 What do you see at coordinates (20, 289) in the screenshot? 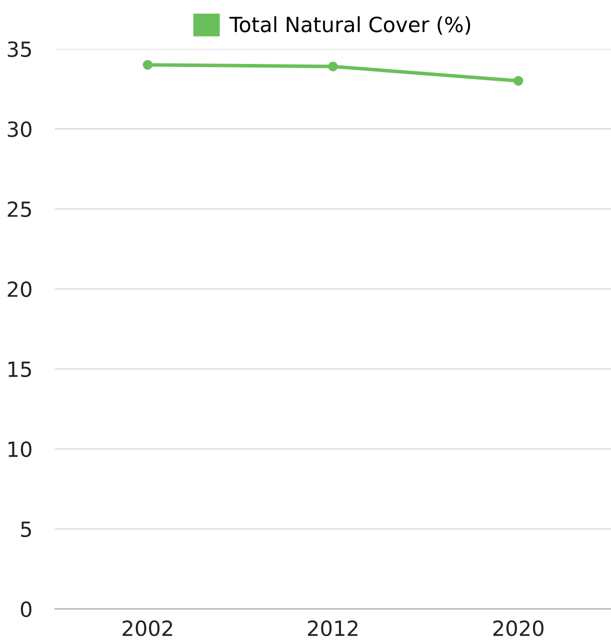
I see `y-tick-label: 20` at bounding box center [20, 289].